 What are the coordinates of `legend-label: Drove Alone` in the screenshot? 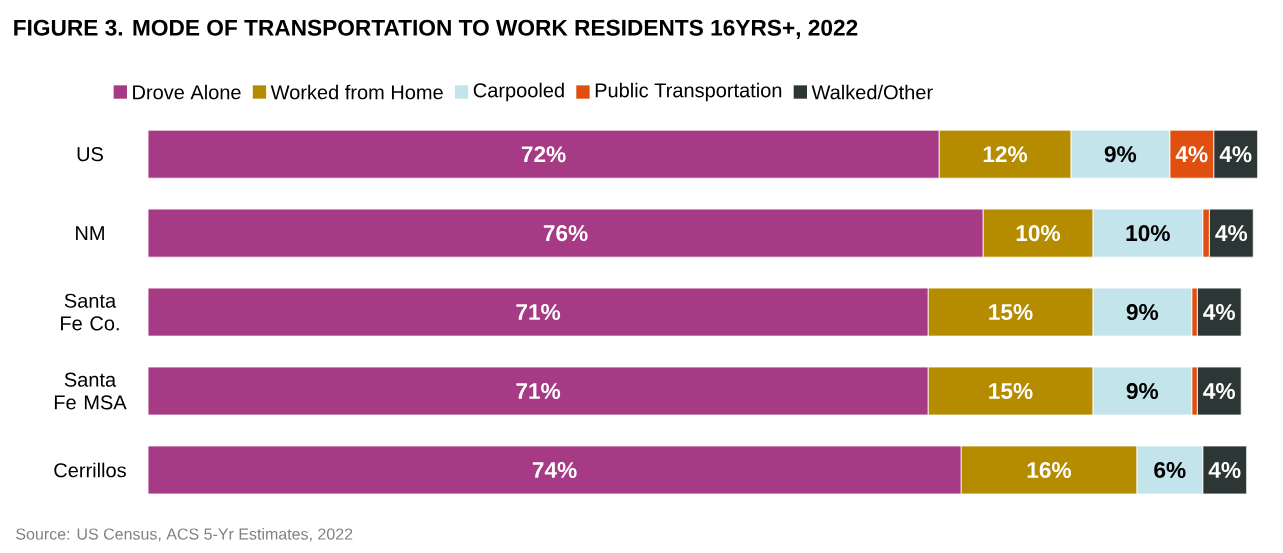 It's located at (187, 92).